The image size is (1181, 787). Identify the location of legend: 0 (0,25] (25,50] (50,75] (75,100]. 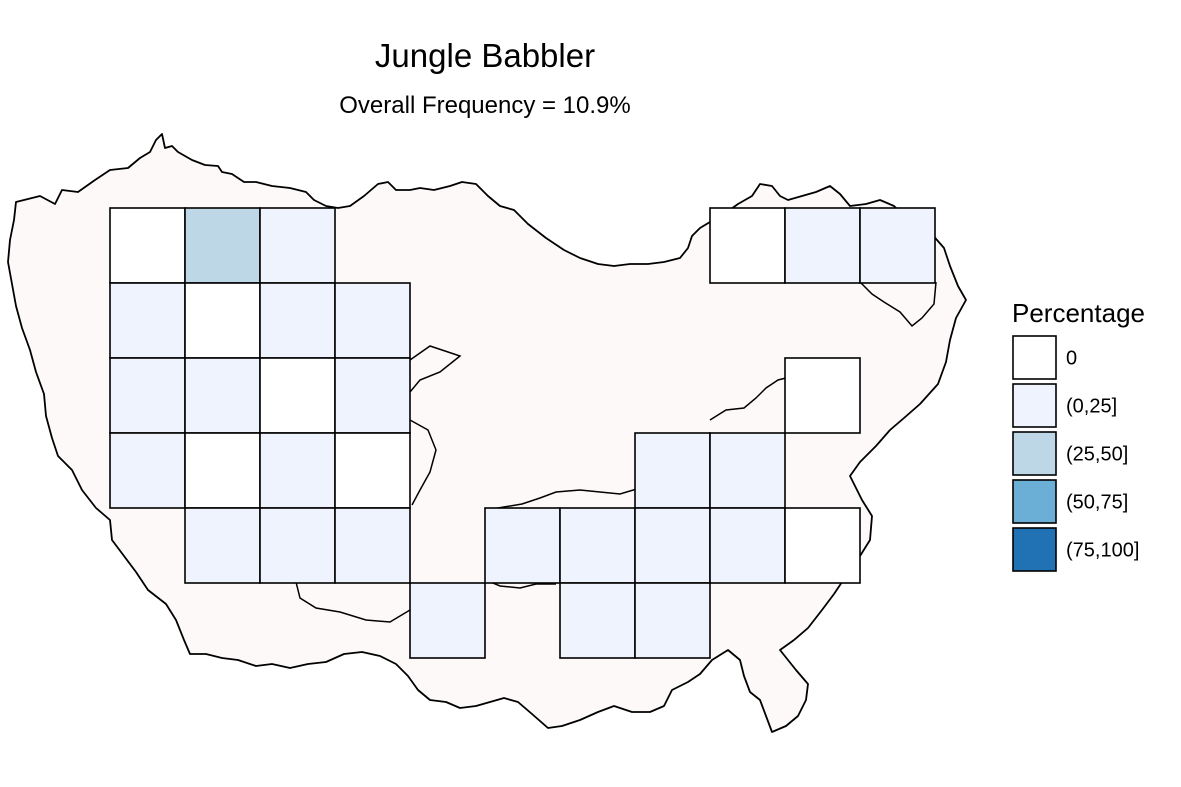
(1075, 453).